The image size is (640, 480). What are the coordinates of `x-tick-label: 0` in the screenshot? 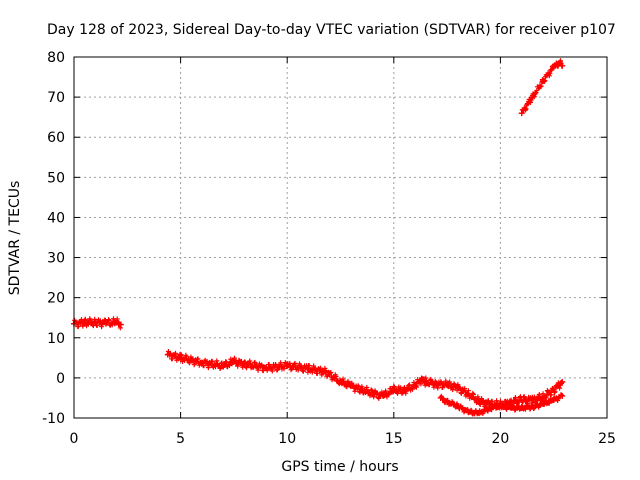 It's located at (74, 439).